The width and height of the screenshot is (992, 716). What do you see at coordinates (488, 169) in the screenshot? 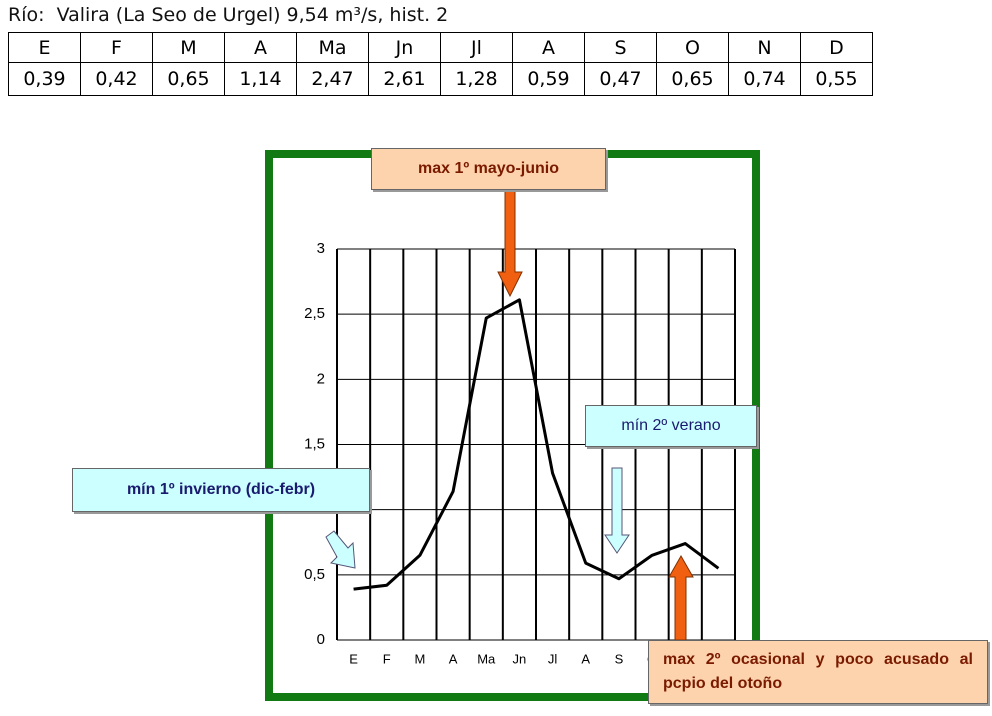
I see `annotation: max 1º mayo-junio` at bounding box center [488, 169].